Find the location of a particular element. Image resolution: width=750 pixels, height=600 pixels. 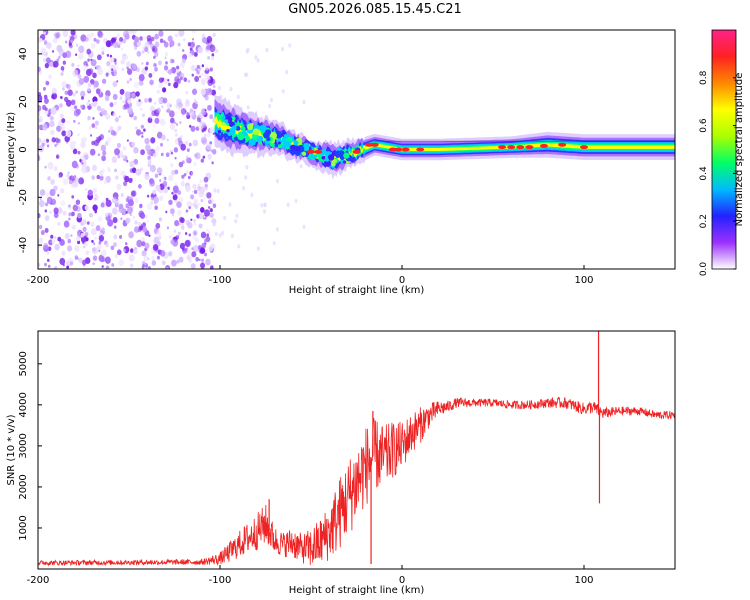

y-tick-label: -40 is located at coordinates (23, 245).